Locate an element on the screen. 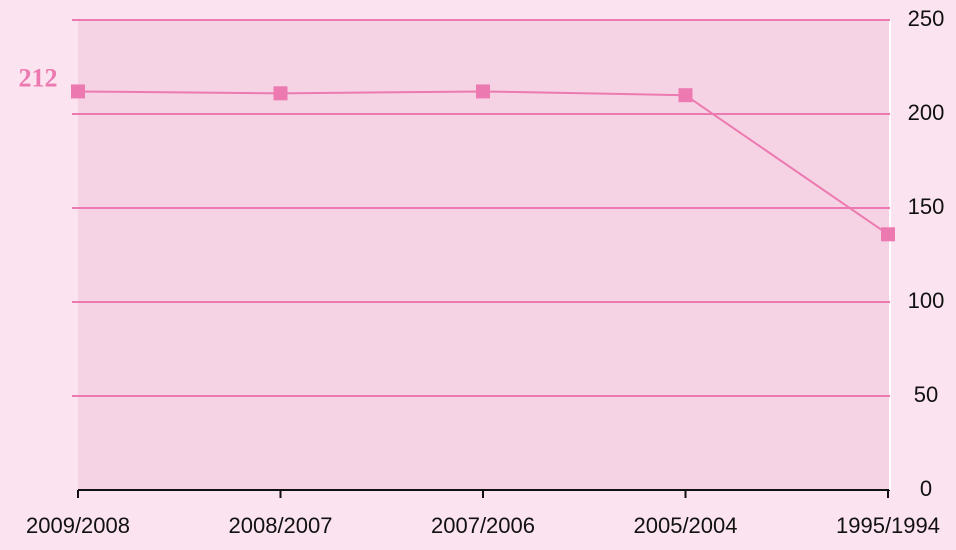 Image resolution: width=956 pixels, height=550 pixels. x-tick-label: 2005/2004 is located at coordinates (686, 525).